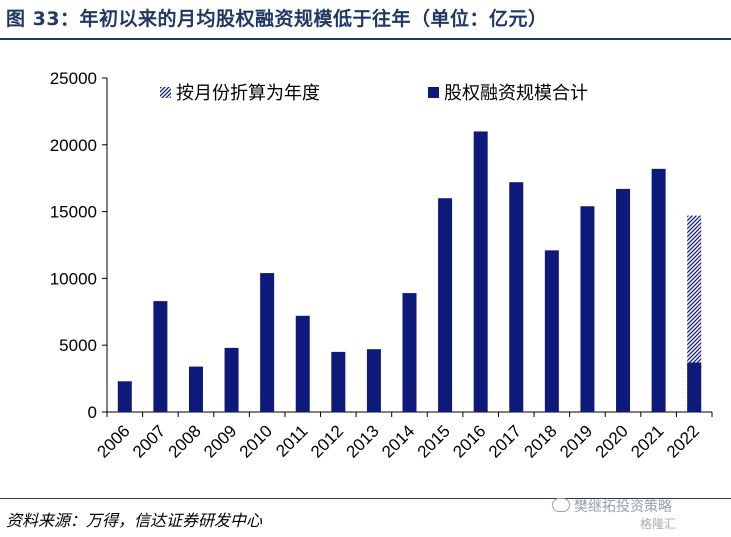 The image size is (731, 537). I want to click on x-tick-label: 2013, so click(363, 441).